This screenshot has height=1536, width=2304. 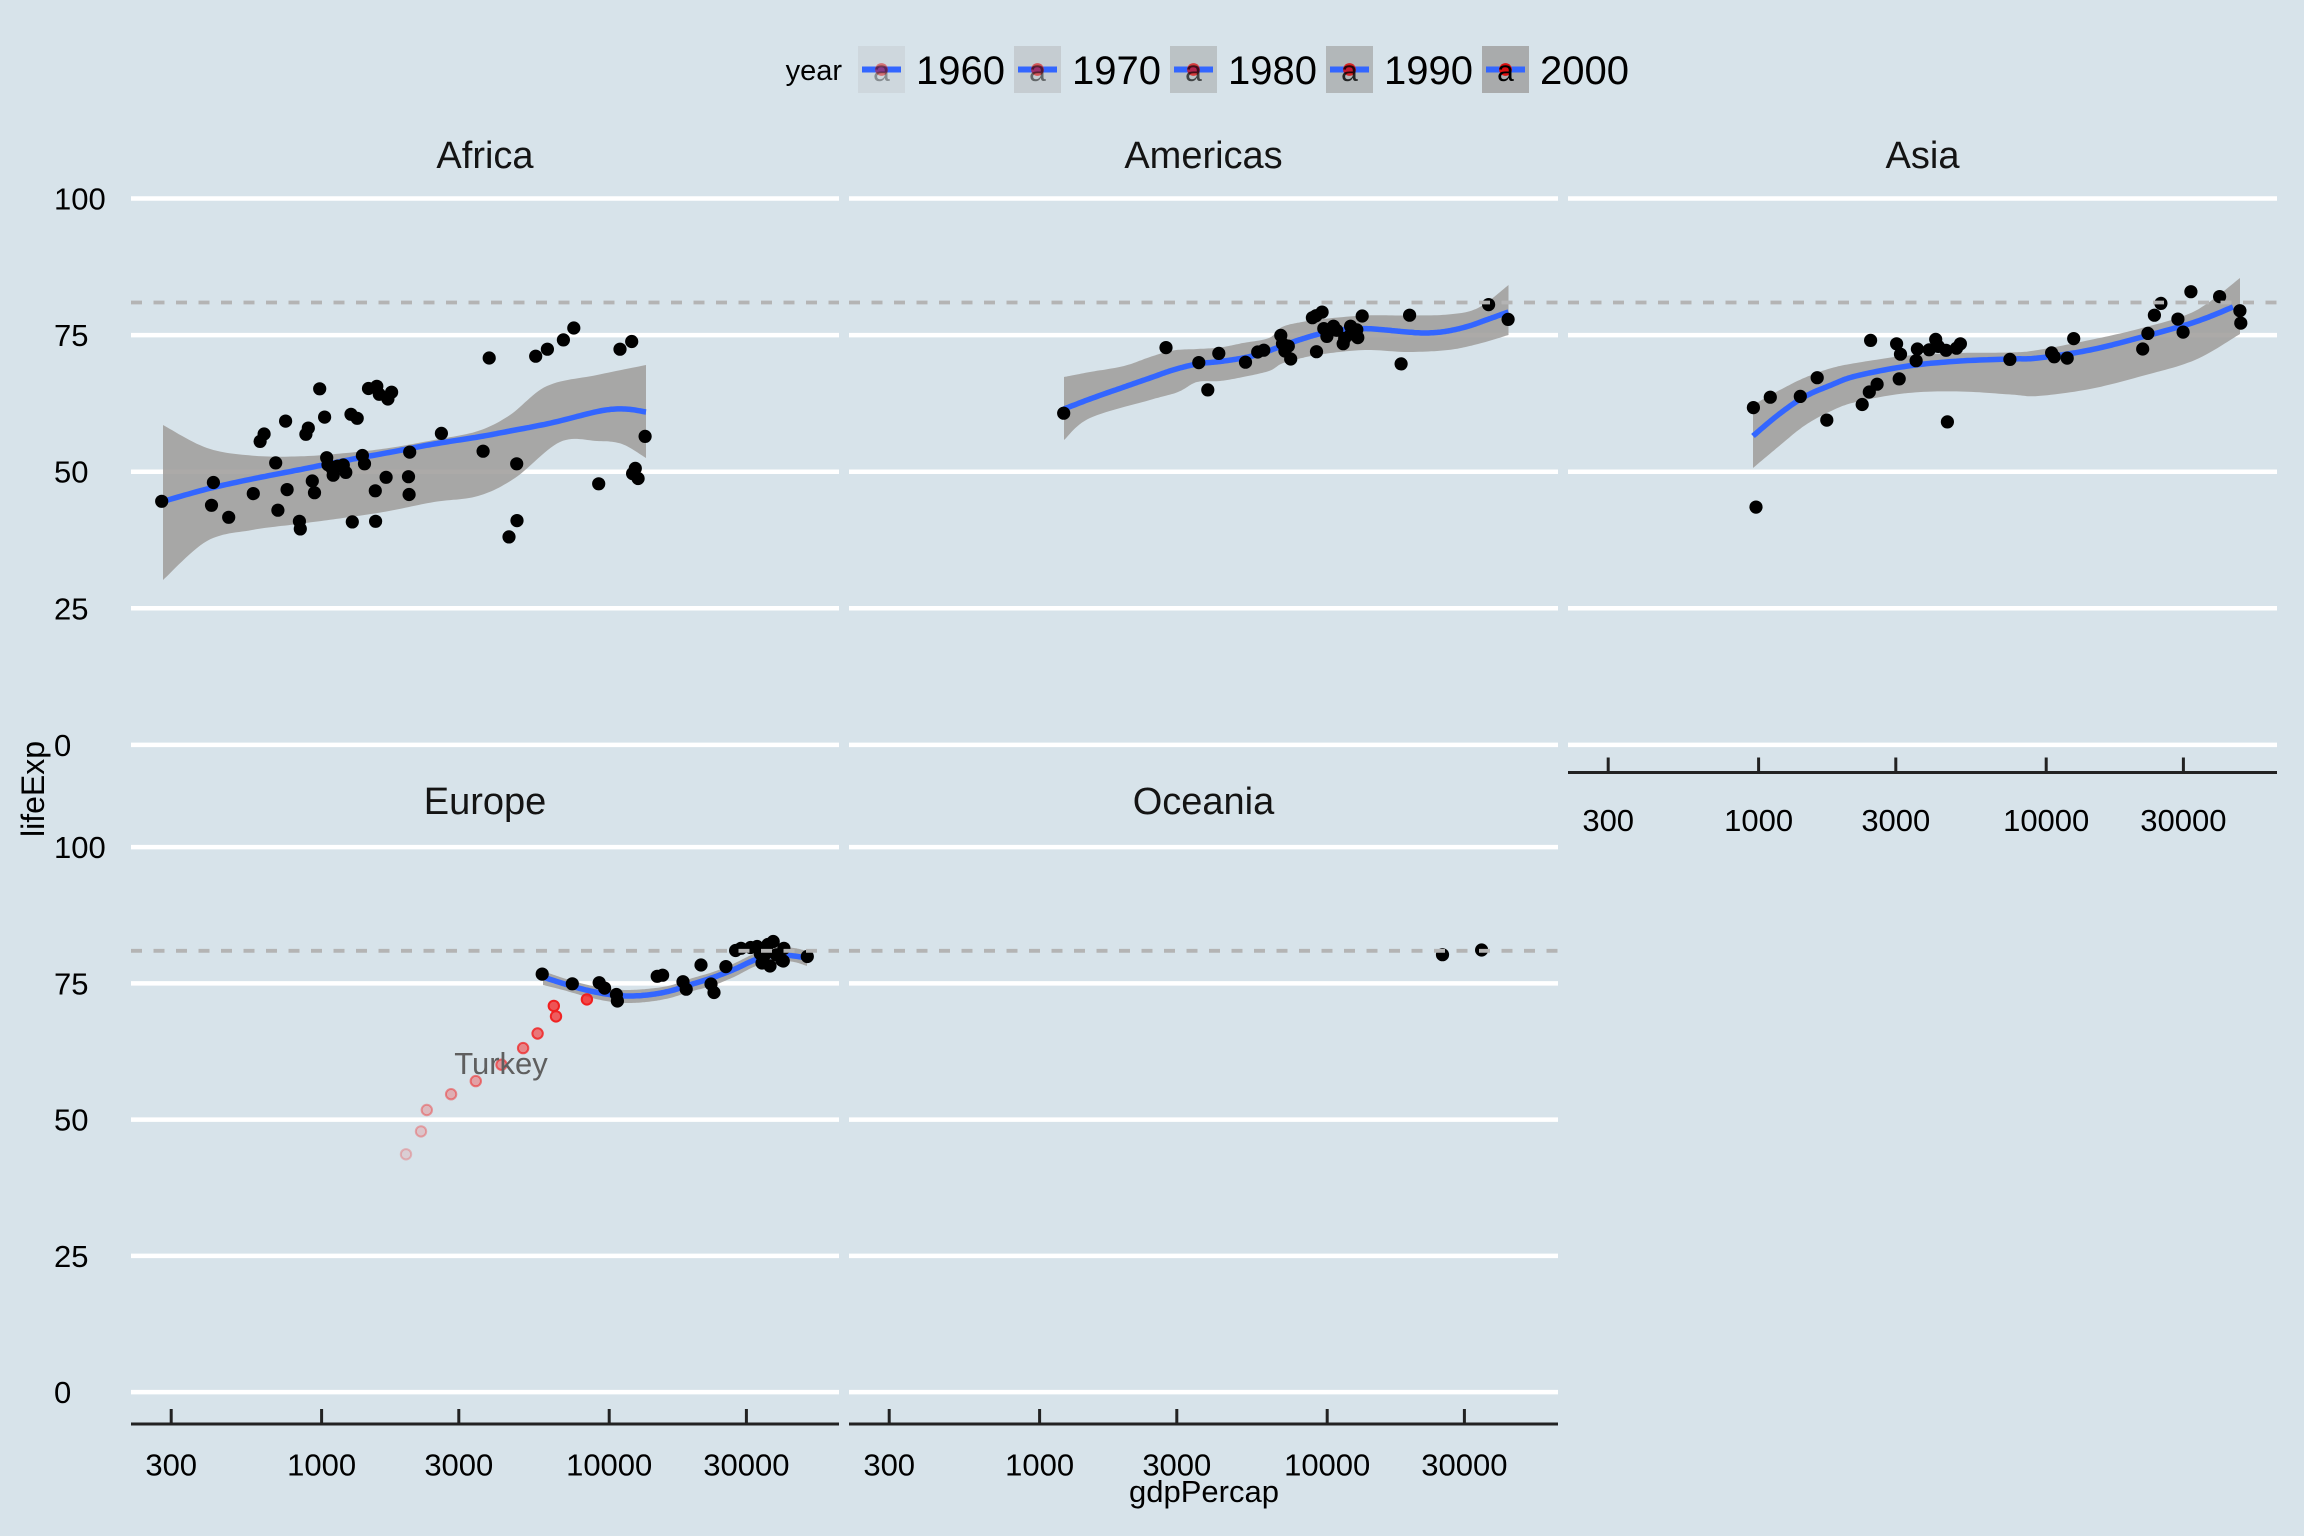 What do you see at coordinates (814, 71) in the screenshot?
I see `svg-text: year` at bounding box center [814, 71].